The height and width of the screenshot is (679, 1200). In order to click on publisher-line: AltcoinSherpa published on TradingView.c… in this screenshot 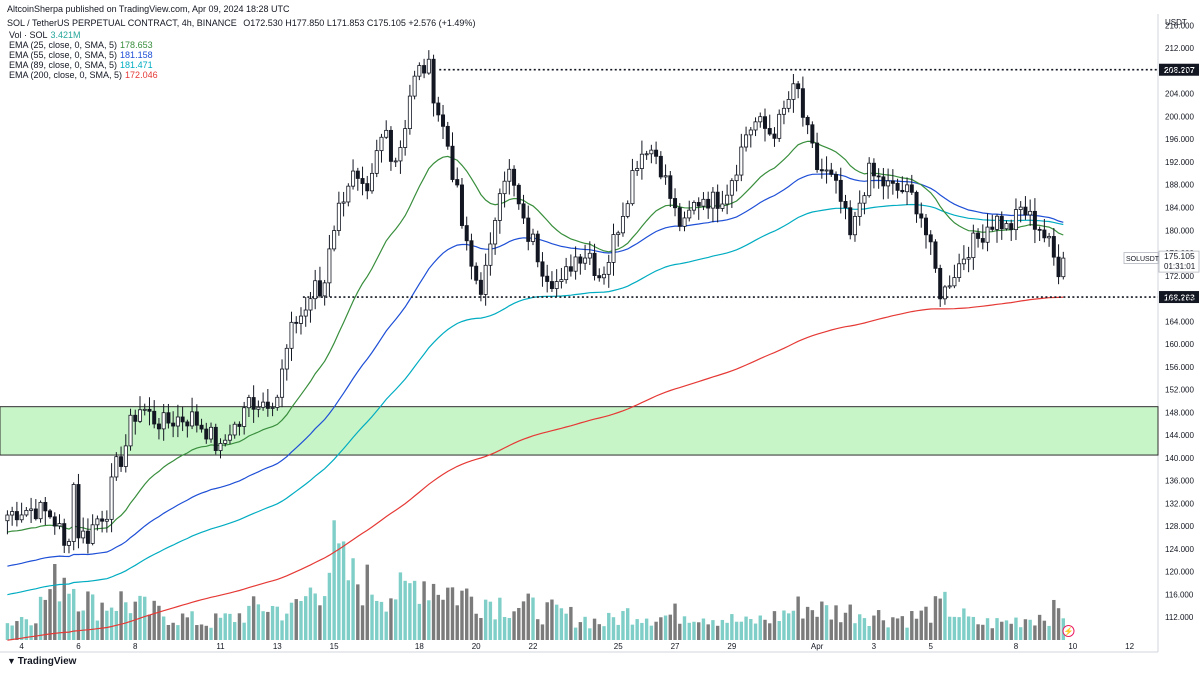, I will do `click(148, 9)`.